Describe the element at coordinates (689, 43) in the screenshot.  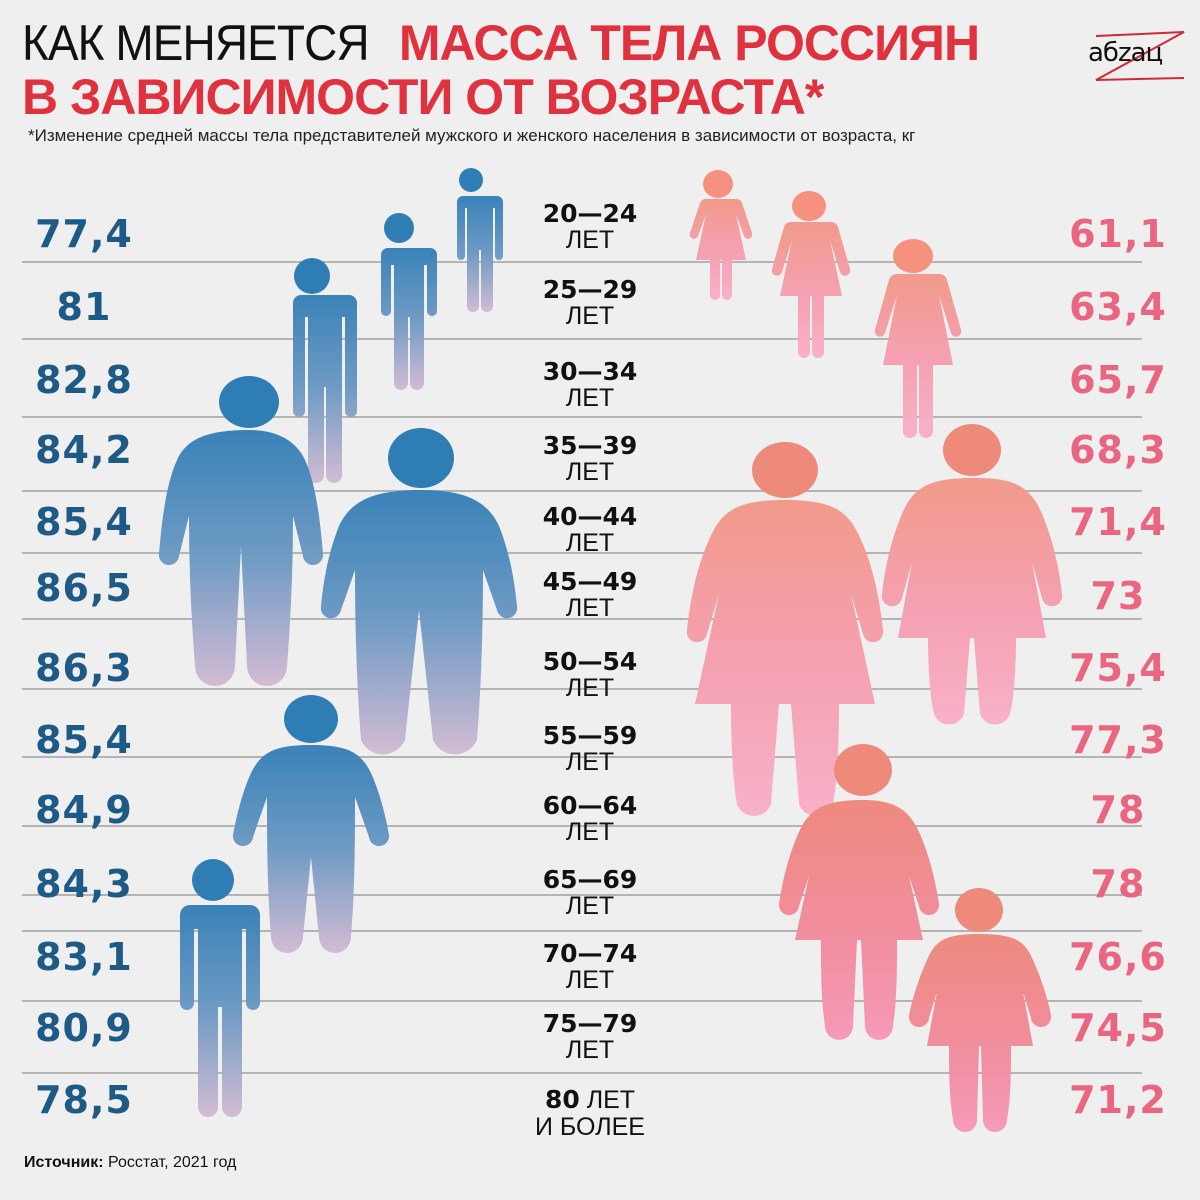
I see `title-part-2: МАССА ТЕЛА РОССИЯН` at that location.